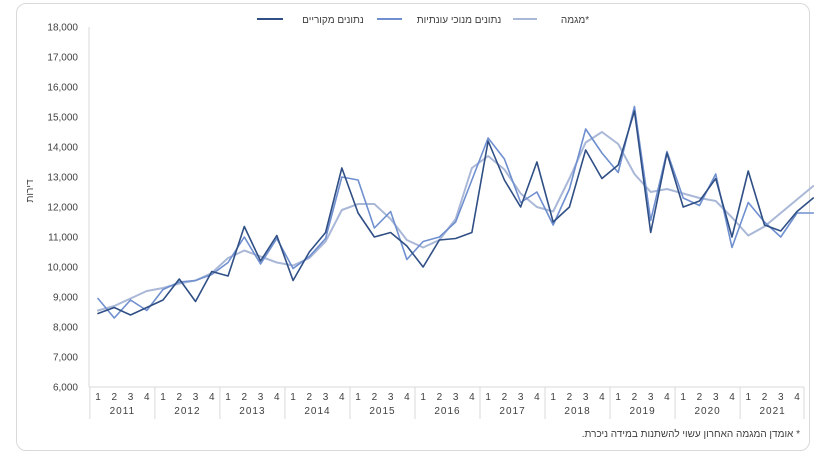 This screenshot has height=463, width=814. I want to click on y-tick-label: 6,000, so click(65, 388).